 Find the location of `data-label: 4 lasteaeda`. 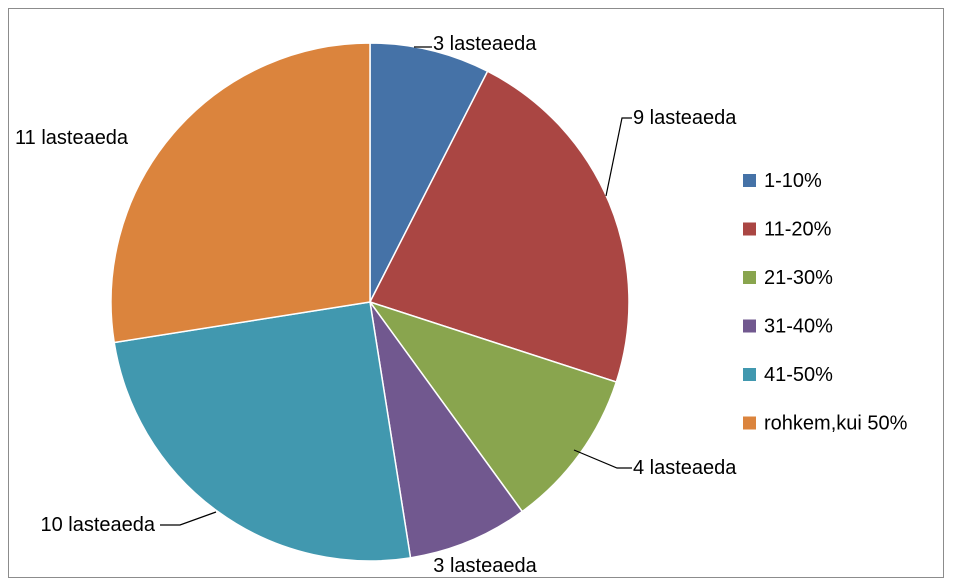

data-label: 4 lasteaeda is located at coordinates (685, 468).